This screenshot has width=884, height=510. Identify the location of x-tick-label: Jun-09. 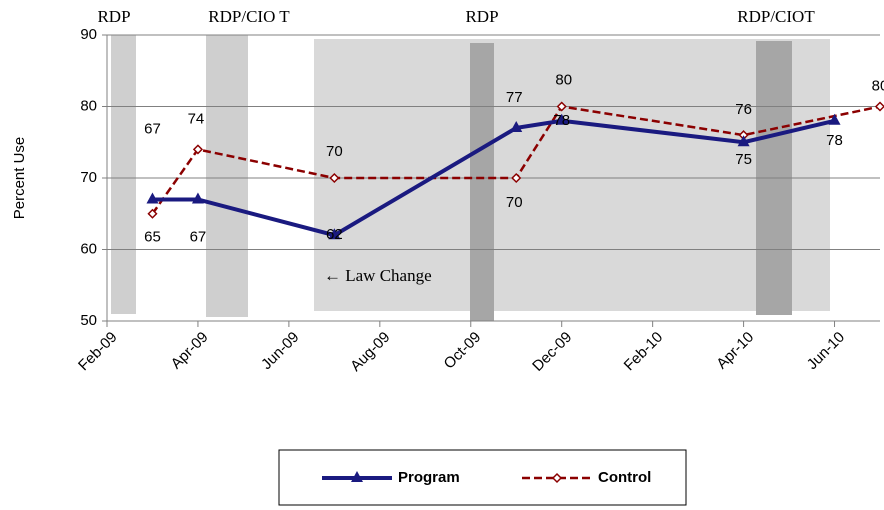
(280, 351).